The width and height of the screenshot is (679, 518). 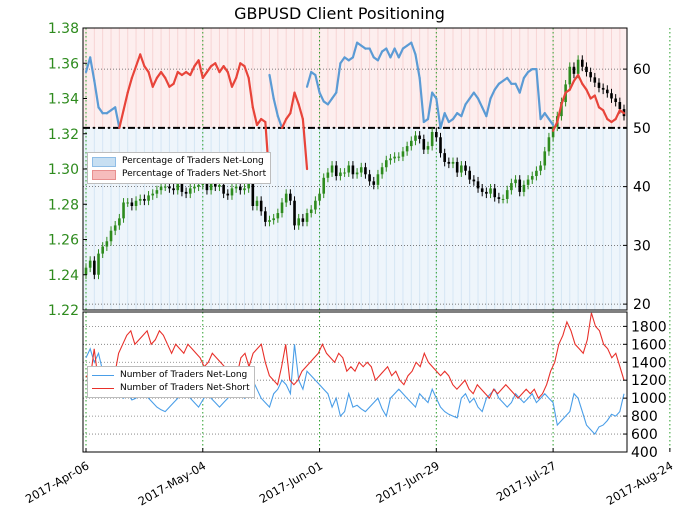 What do you see at coordinates (642, 70) in the screenshot?
I see `percent-tick-label: 60` at bounding box center [642, 70].